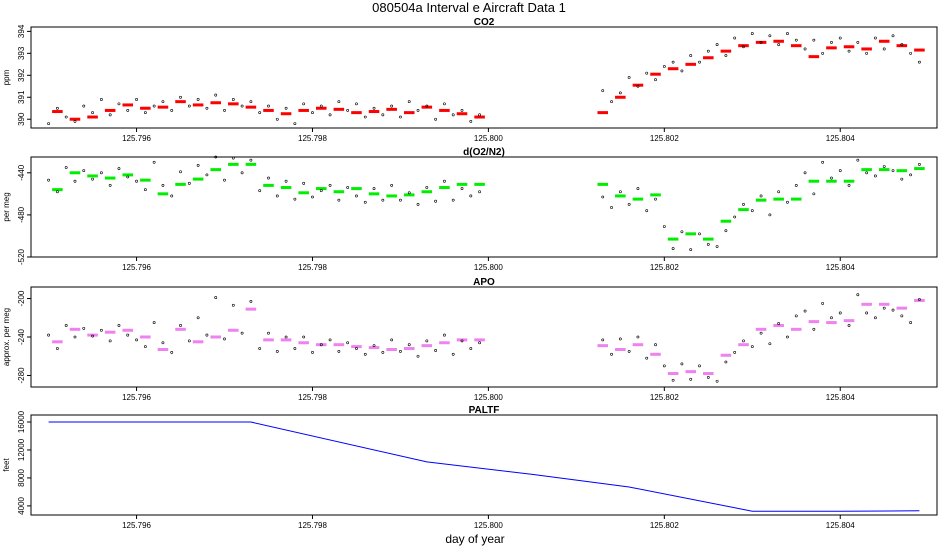 The width and height of the screenshot is (950, 550). What do you see at coordinates (6, 465) in the screenshot?
I see `y-axis-label: feet` at bounding box center [6, 465].